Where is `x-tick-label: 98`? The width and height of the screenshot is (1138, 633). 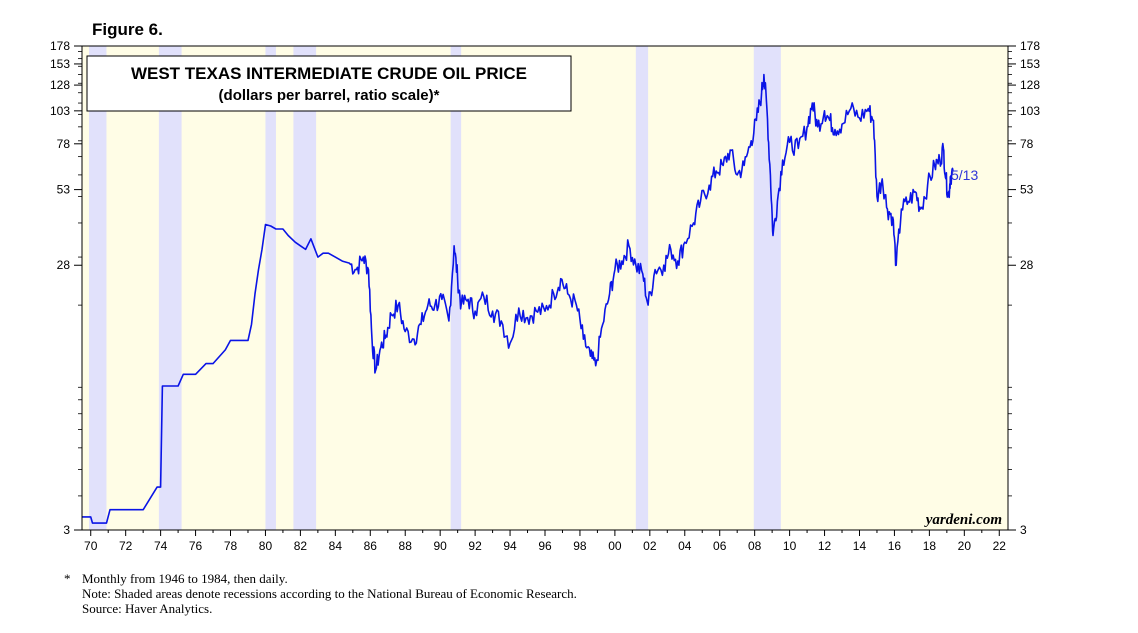
x-tick-label: 98 is located at coordinates (580, 546).